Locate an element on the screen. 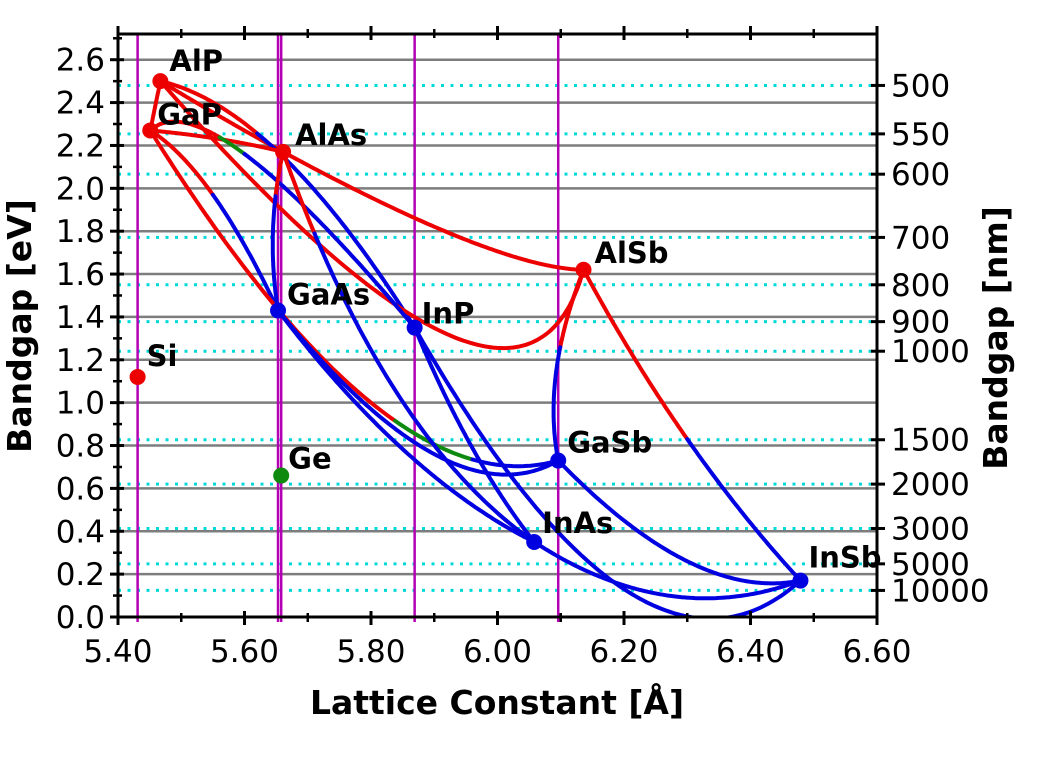 The width and height of the screenshot is (1038, 762). point-label-InAs: InAs is located at coordinates (577, 523).